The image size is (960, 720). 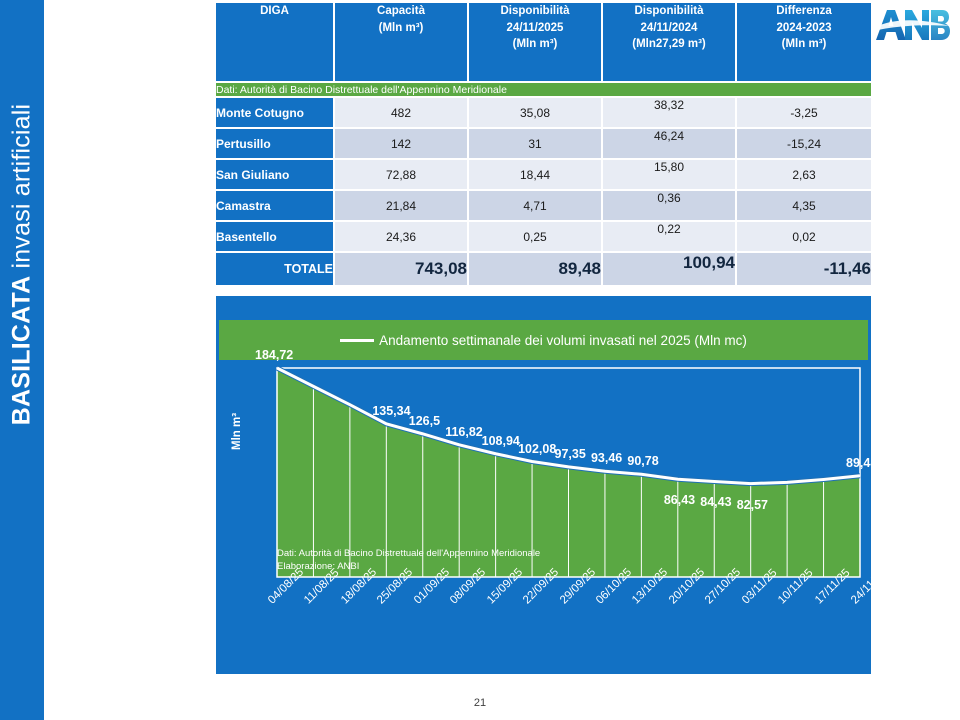 I want to click on chart-data-label: 108,94, so click(x=500, y=440).